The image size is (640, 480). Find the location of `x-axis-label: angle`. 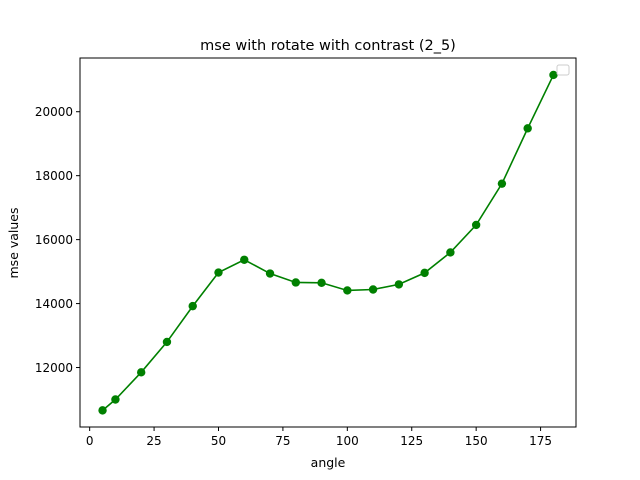

x-axis-label: angle is located at coordinates (328, 462).